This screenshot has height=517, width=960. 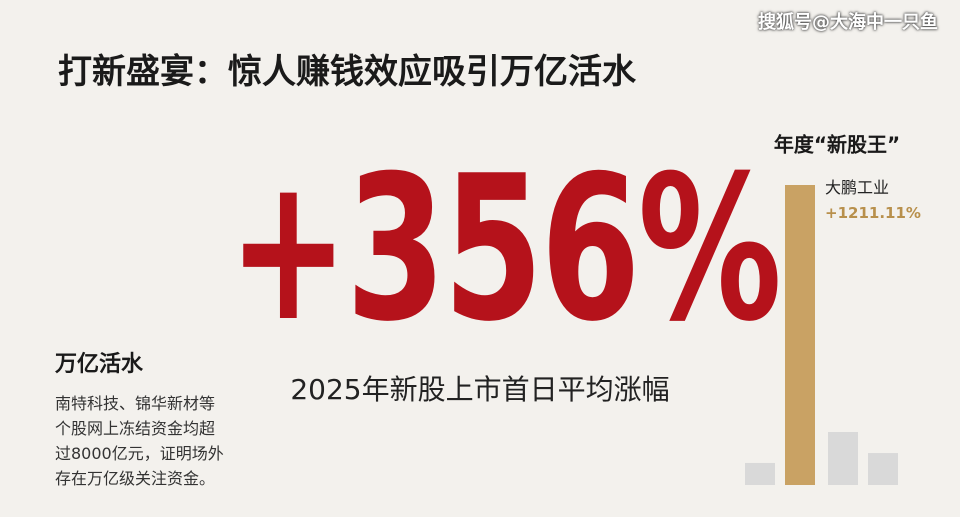 What do you see at coordinates (873, 213) in the screenshot?
I see `value-label: +1211.11%` at bounding box center [873, 213].